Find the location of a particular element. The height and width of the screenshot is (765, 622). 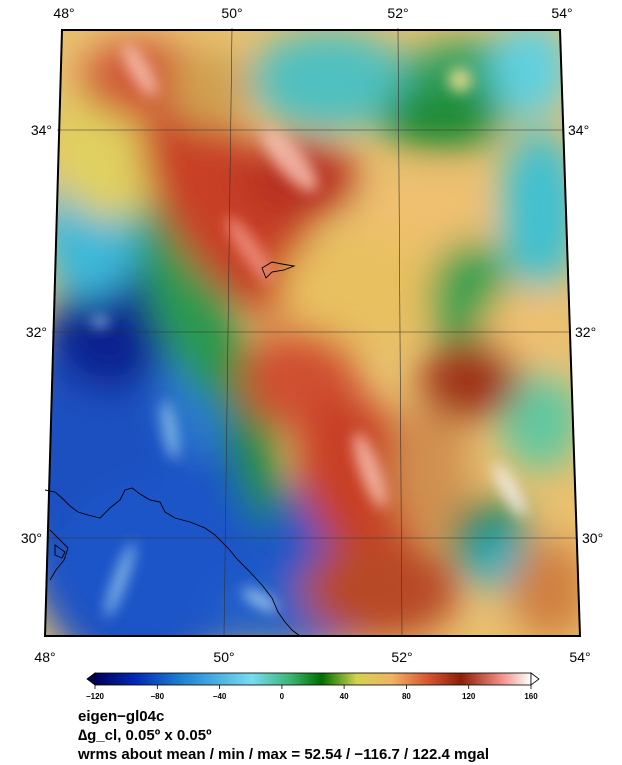

colorbar-tick-label: −80 is located at coordinates (158, 696).